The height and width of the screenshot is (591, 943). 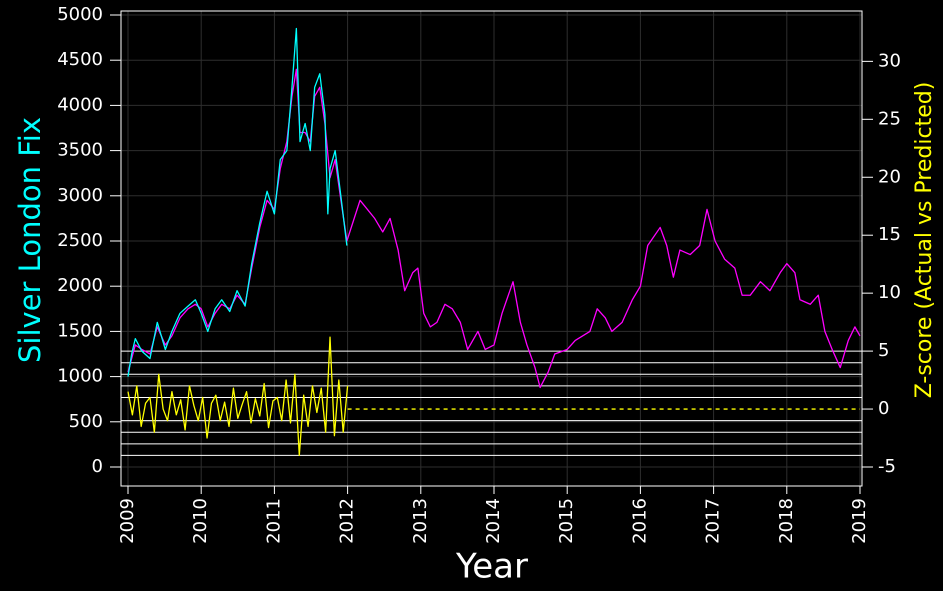 What do you see at coordinates (86, 421) in the screenshot?
I see `y-tick-label: 500` at bounding box center [86, 421].